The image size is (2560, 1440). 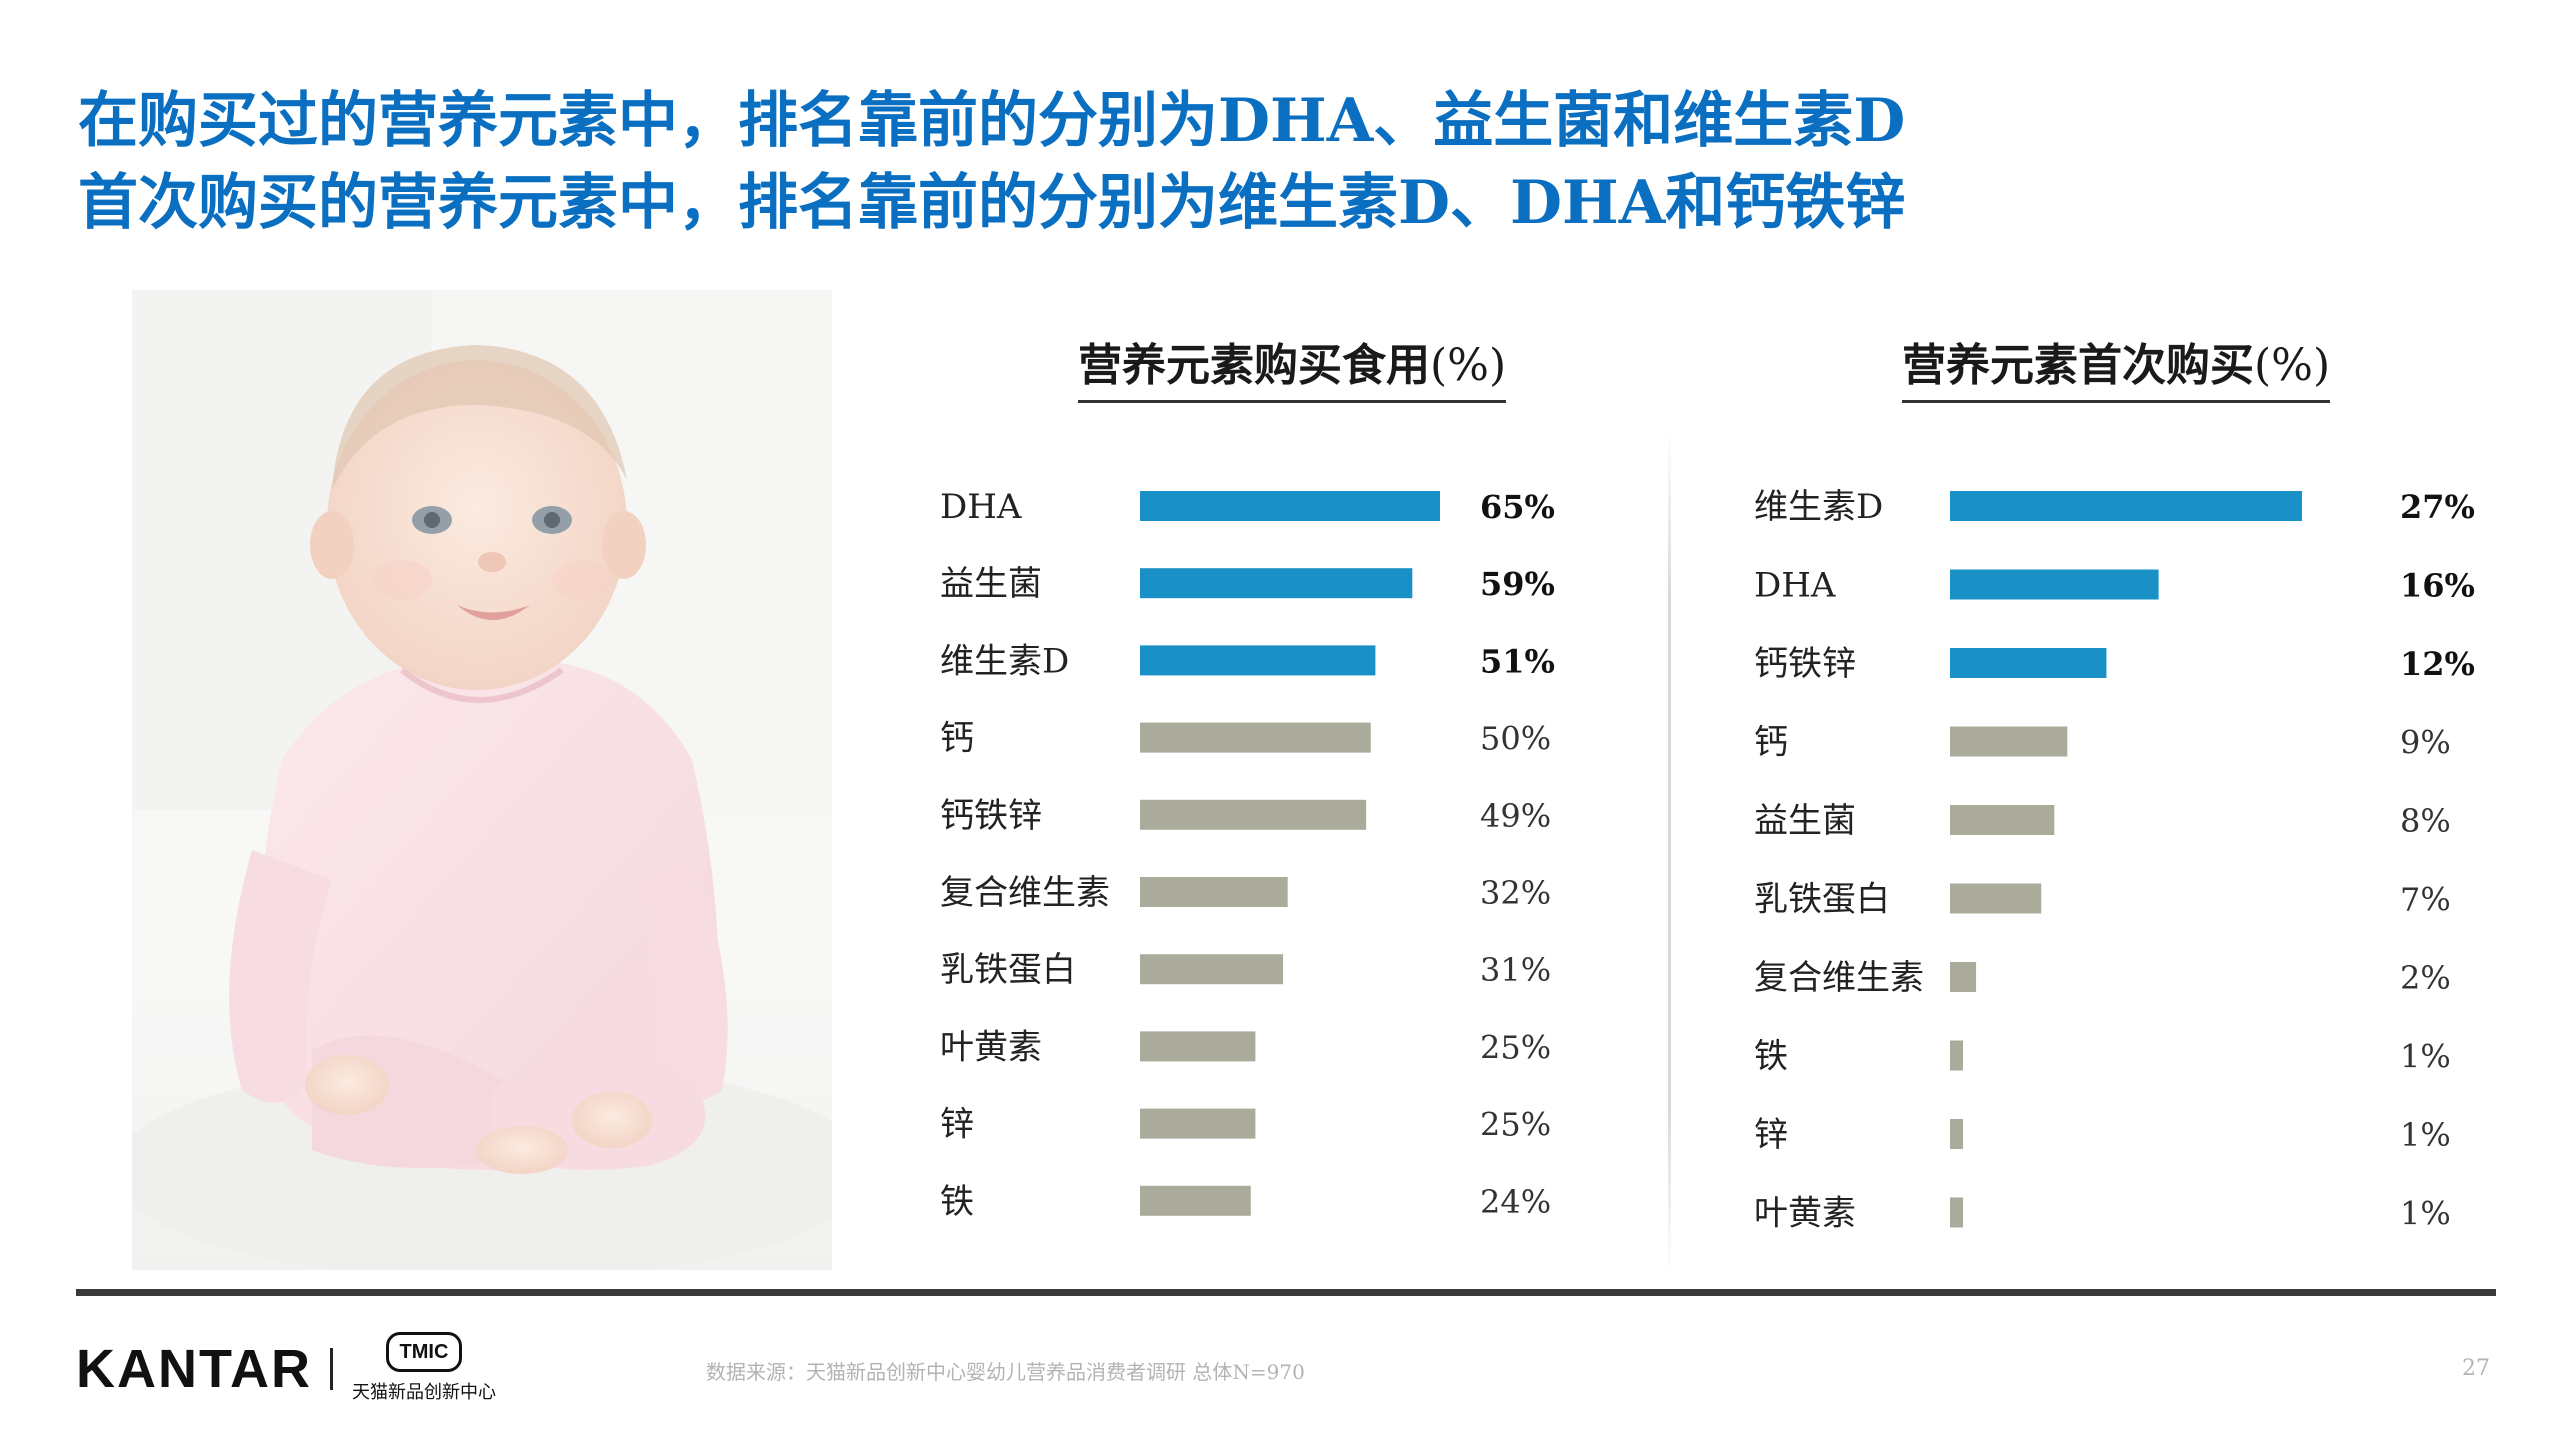 What do you see at coordinates (2425, 821) in the screenshot?
I see `value-label: 8%` at bounding box center [2425, 821].